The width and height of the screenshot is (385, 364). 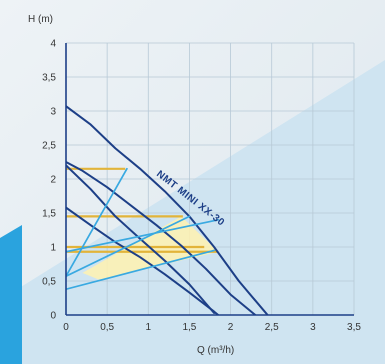 I want to click on x-tick-label: 2, so click(x=231, y=327).